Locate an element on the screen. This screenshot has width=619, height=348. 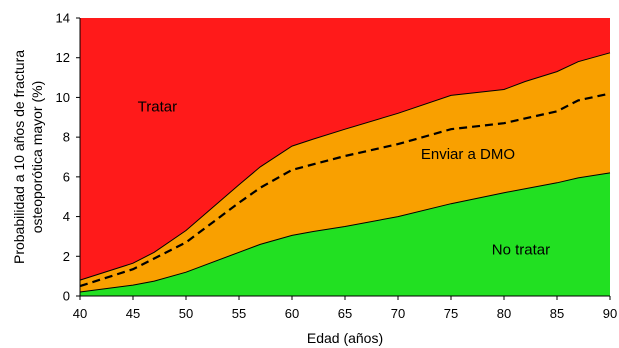
x-tick-label: 85 is located at coordinates (557, 313).